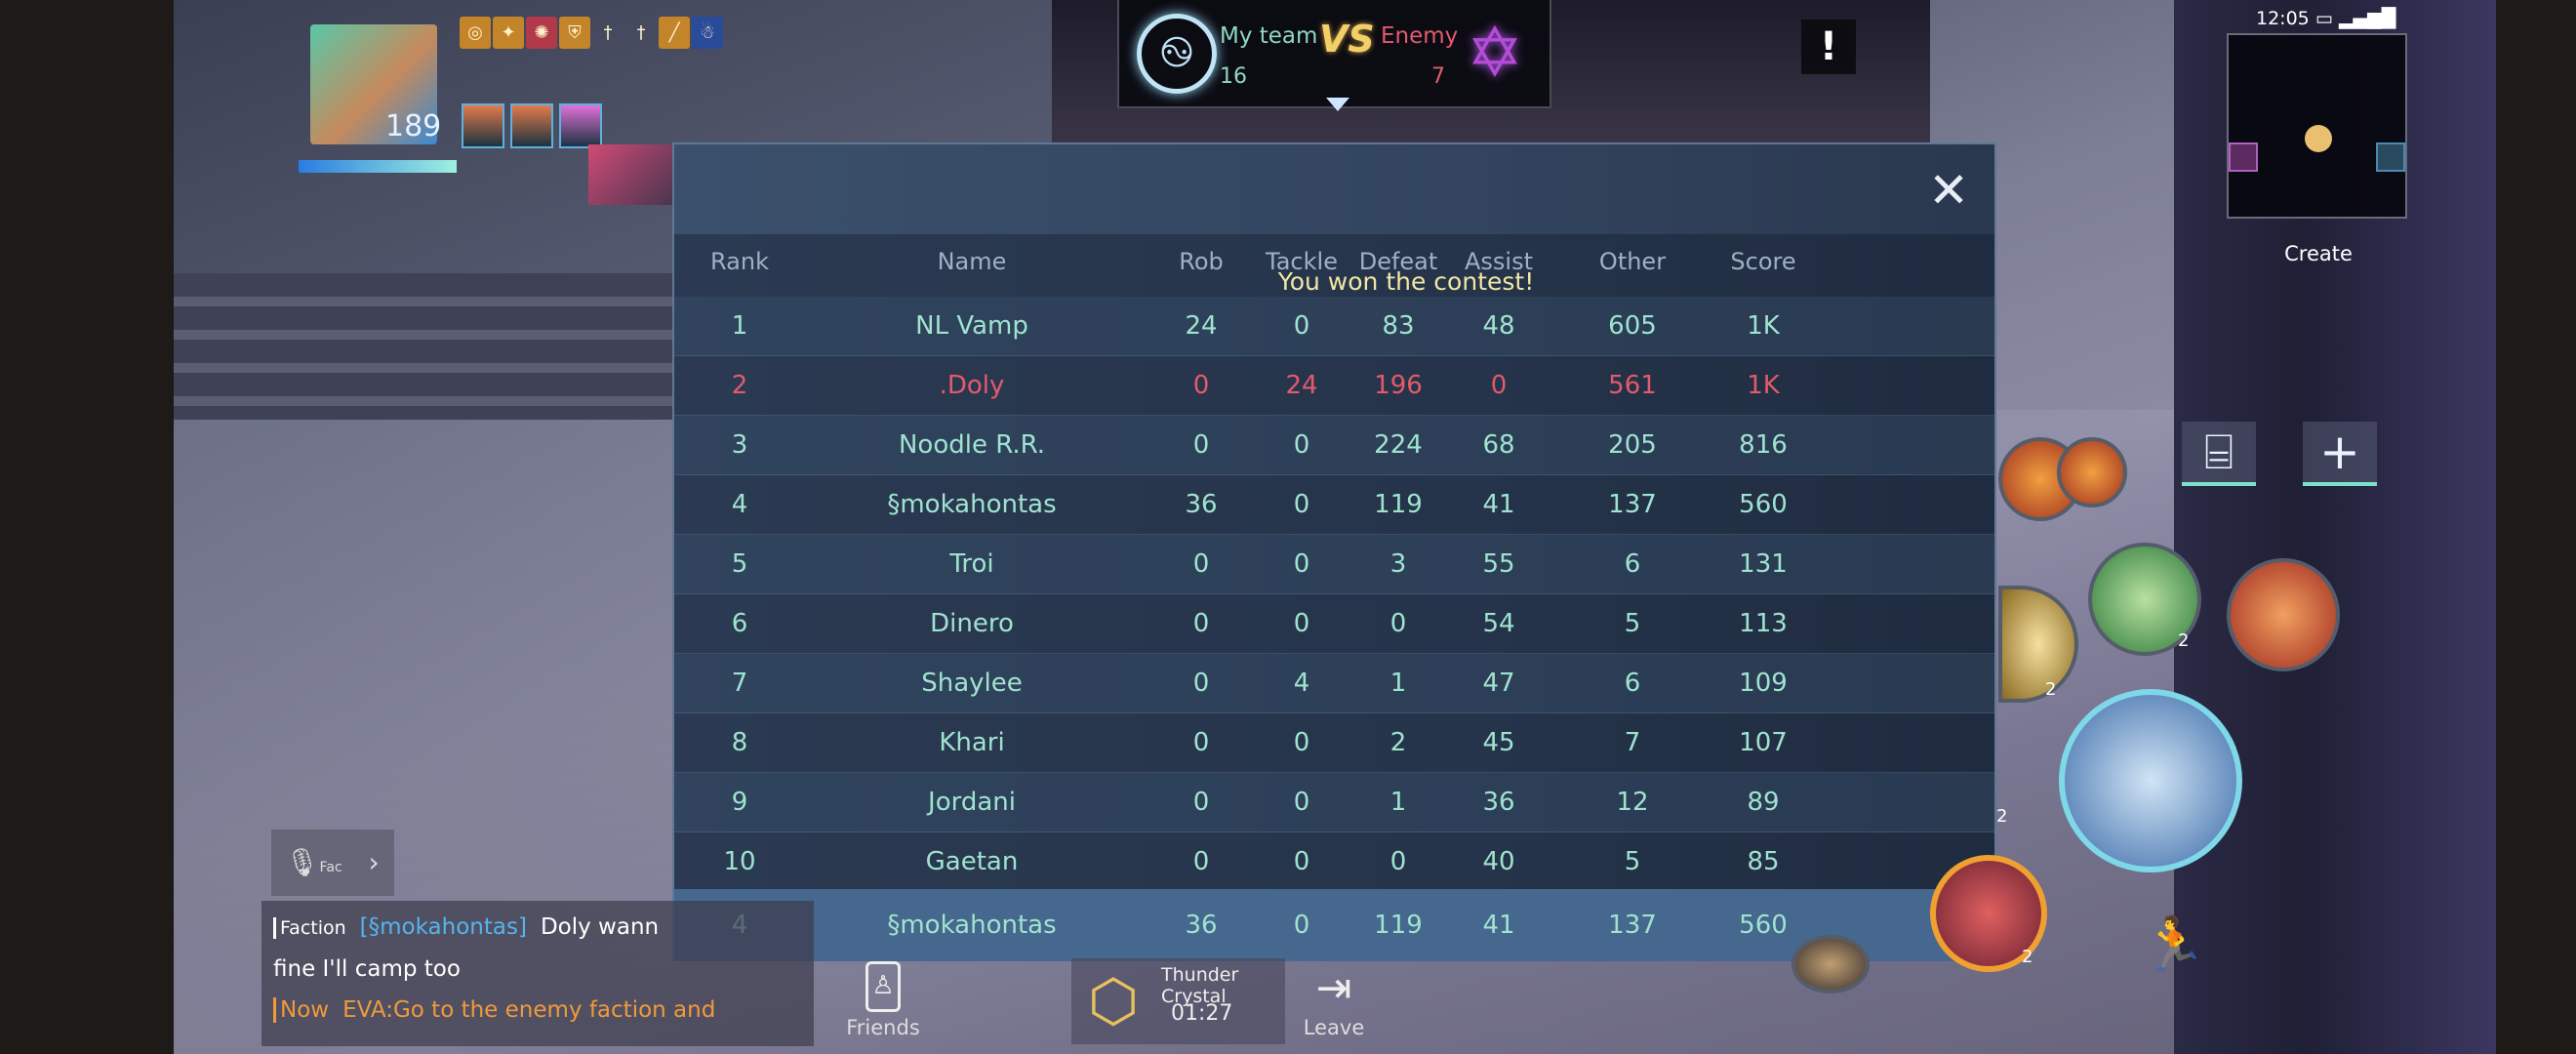 This screenshot has width=2576, height=1054. I want to click on enemy-label: Enemy, so click(1420, 36).